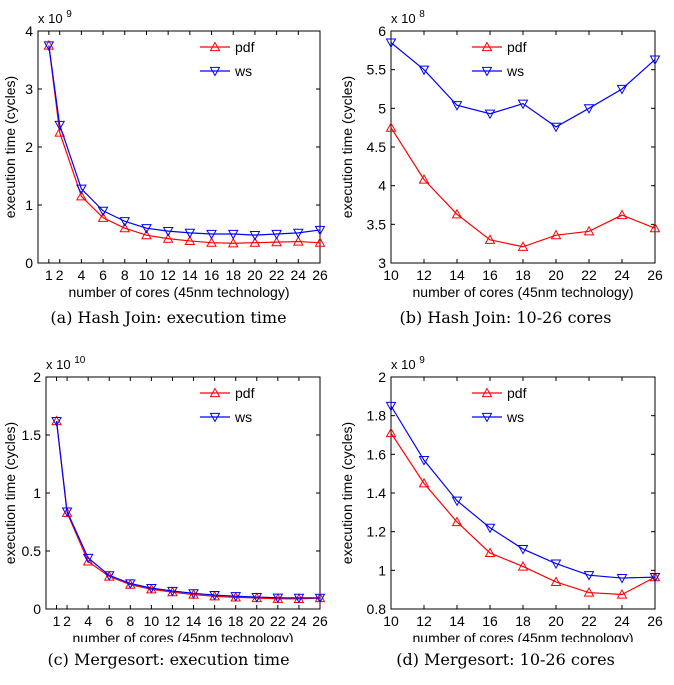 The height and width of the screenshot is (685, 674). I want to click on chart-3-ytick-label: 1.8, so click(377, 416).